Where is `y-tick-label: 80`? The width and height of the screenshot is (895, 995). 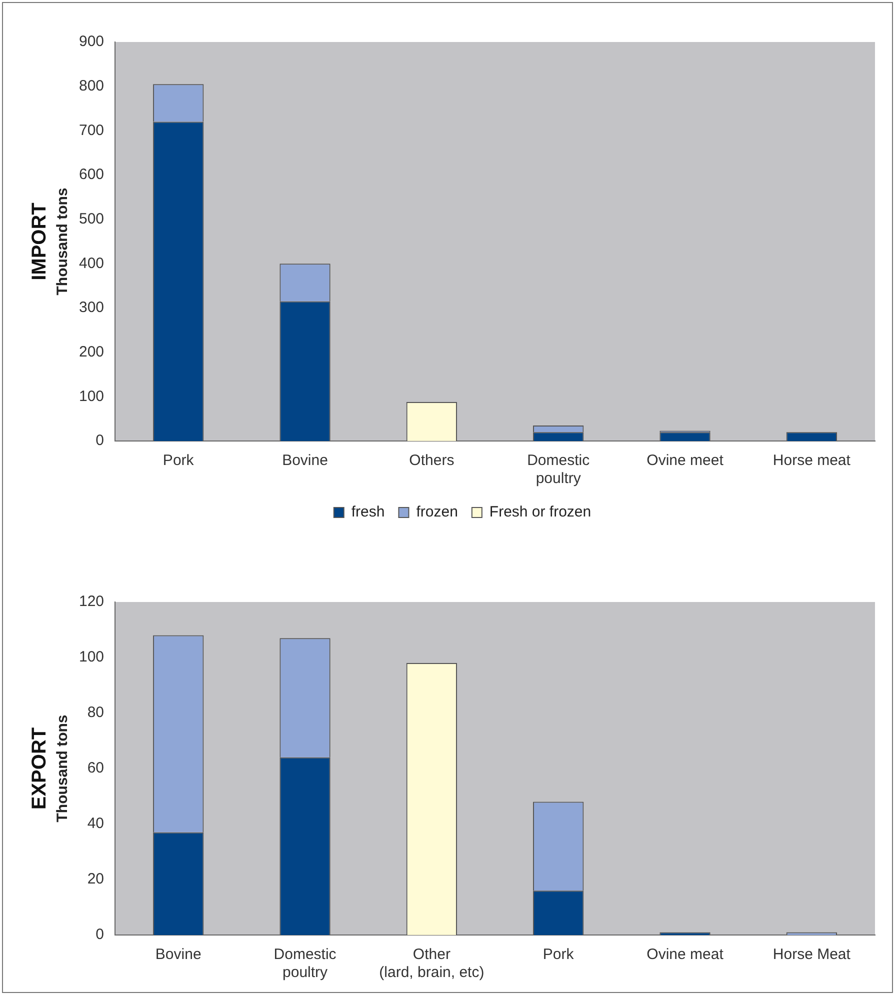
y-tick-label: 80 is located at coordinates (95, 713).